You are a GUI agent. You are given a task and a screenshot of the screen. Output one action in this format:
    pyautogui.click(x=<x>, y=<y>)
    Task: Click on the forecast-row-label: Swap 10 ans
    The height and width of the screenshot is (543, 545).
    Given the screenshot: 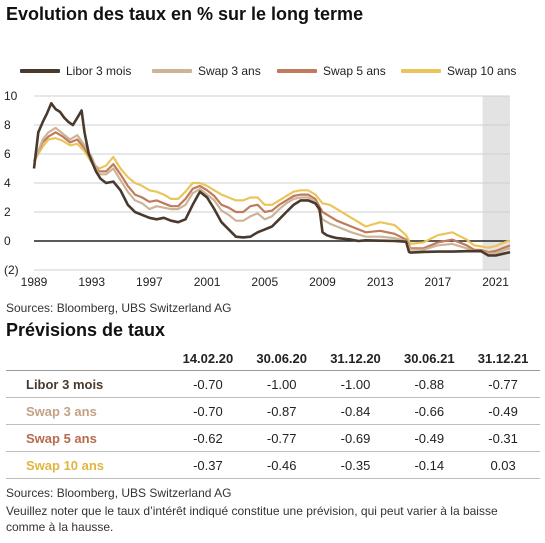 What is the action you would take?
    pyautogui.click(x=88, y=465)
    